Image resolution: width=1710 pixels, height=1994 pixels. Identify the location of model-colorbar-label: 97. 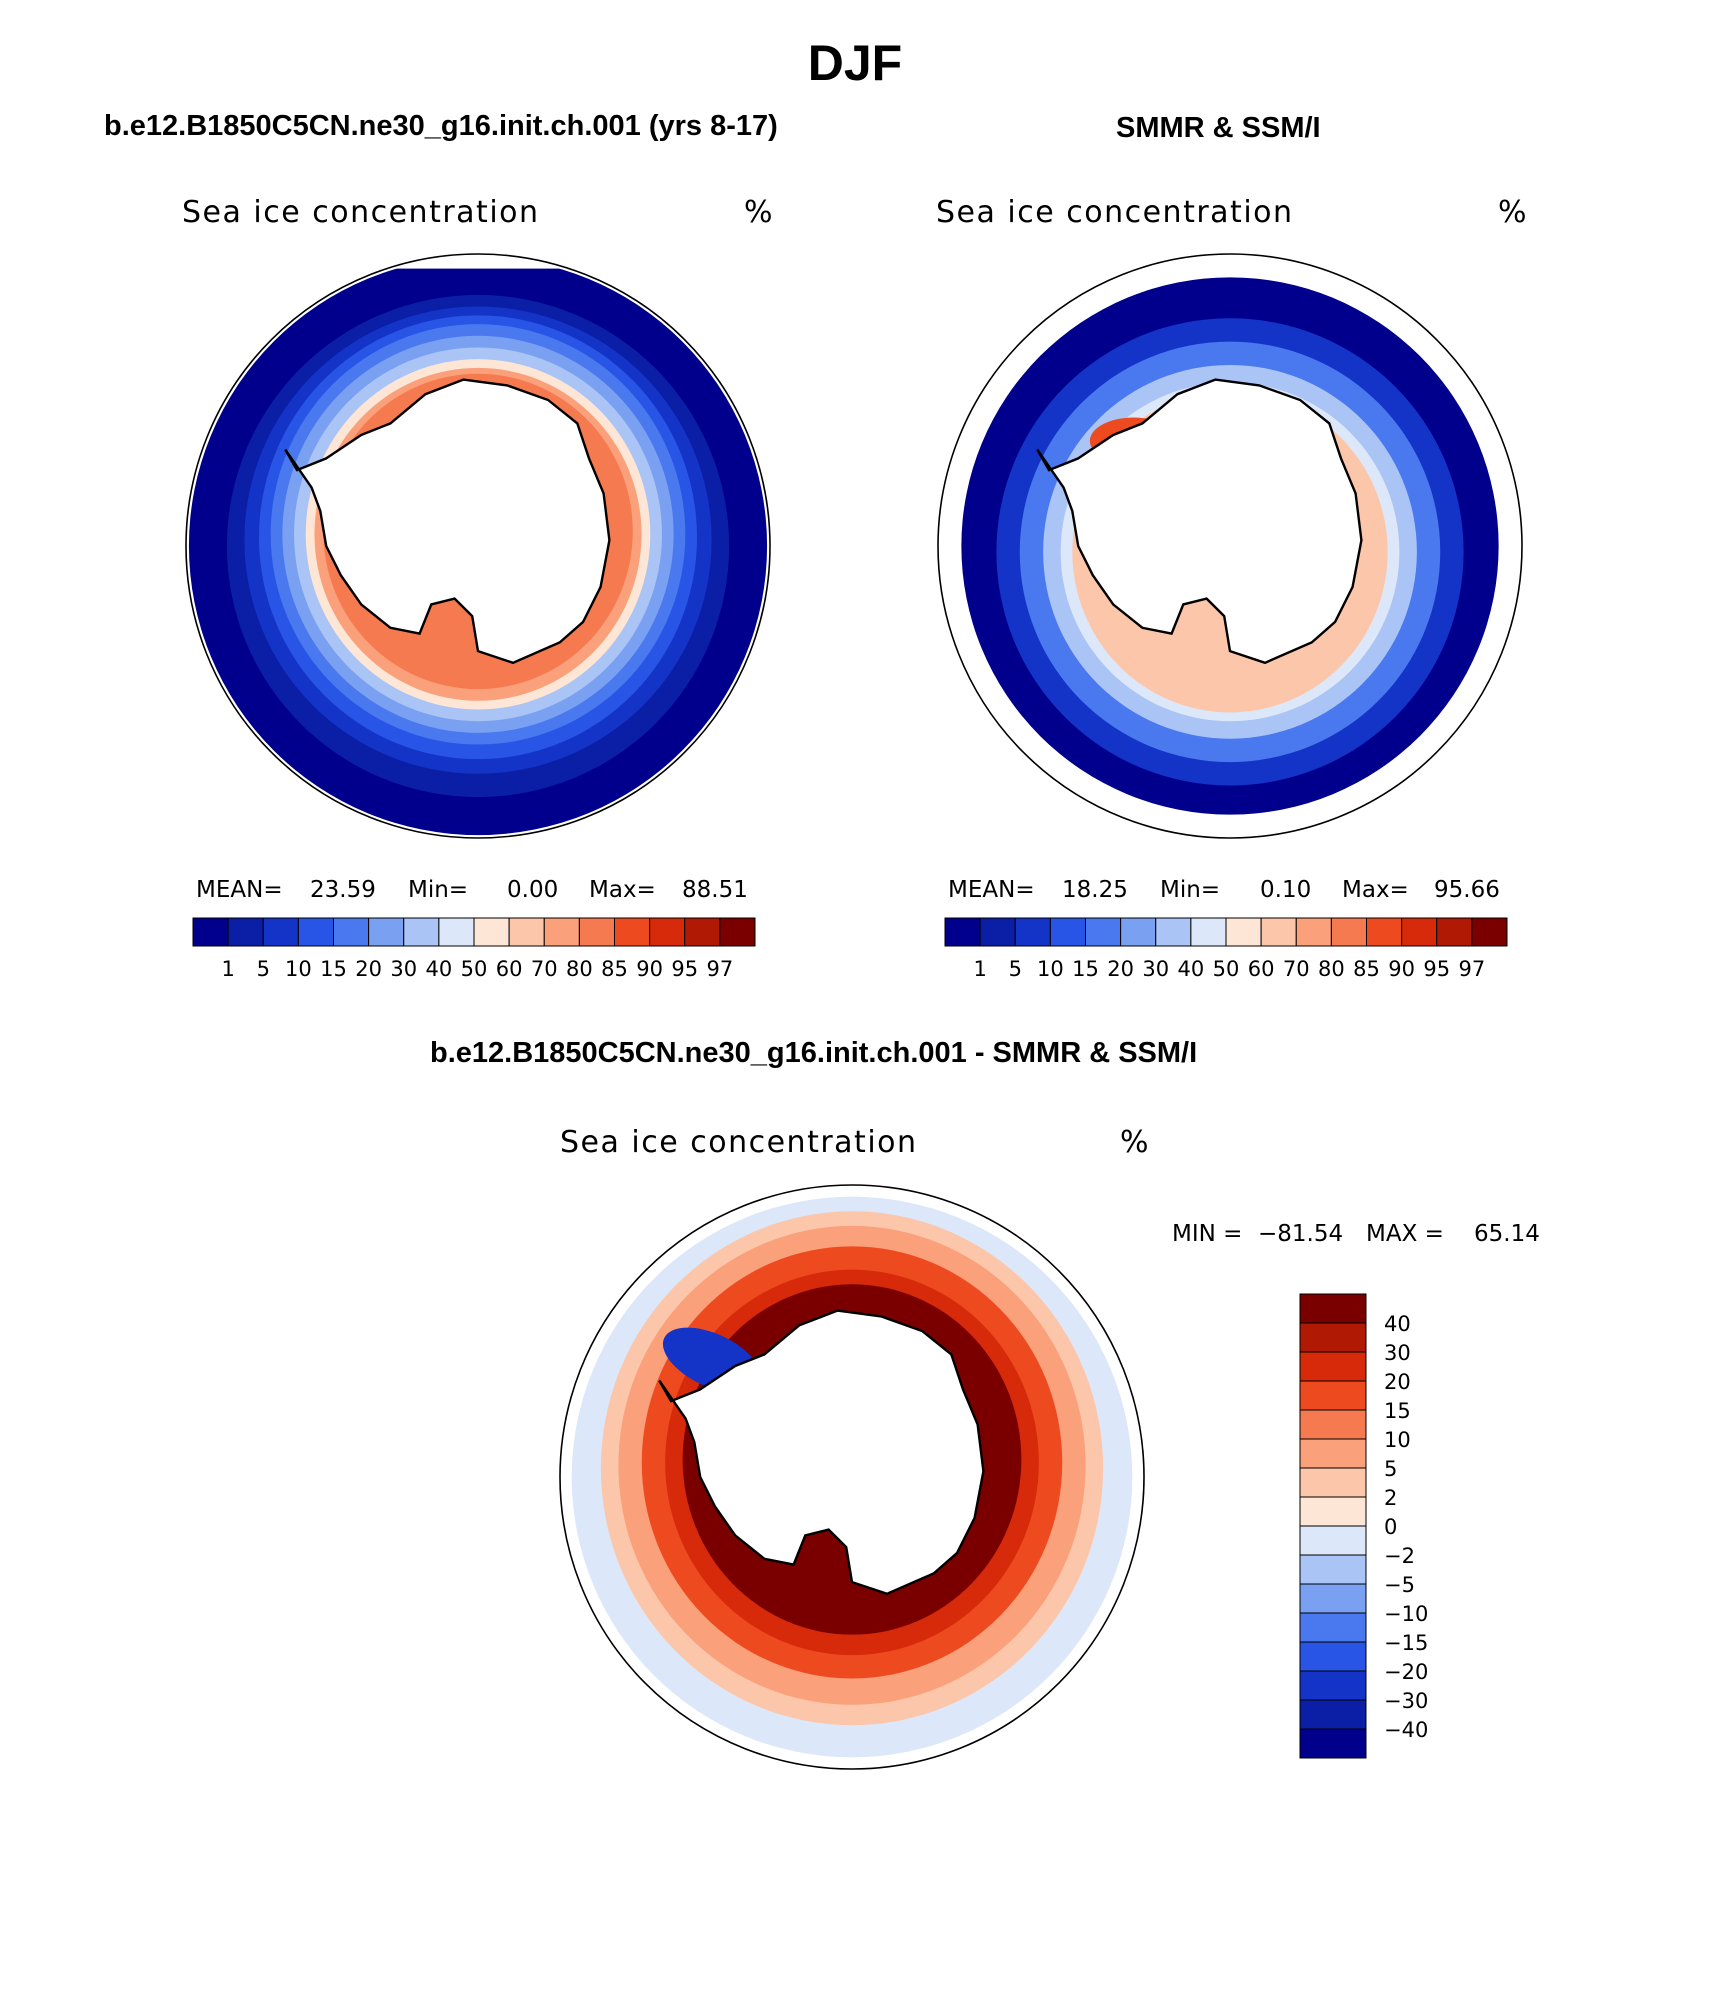
(720, 969).